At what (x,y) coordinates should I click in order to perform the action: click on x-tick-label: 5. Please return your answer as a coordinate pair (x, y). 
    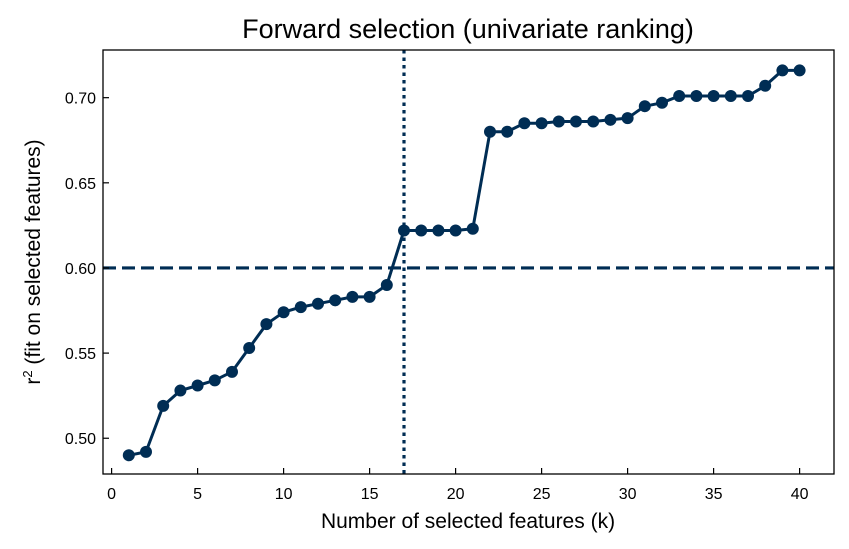
    Looking at the image, I should click on (197, 494).